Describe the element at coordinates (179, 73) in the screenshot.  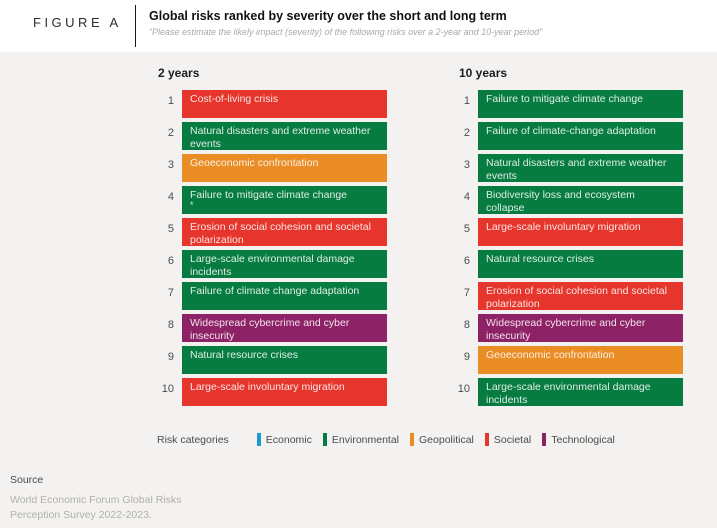
I see `column-heading: 2 years` at that location.